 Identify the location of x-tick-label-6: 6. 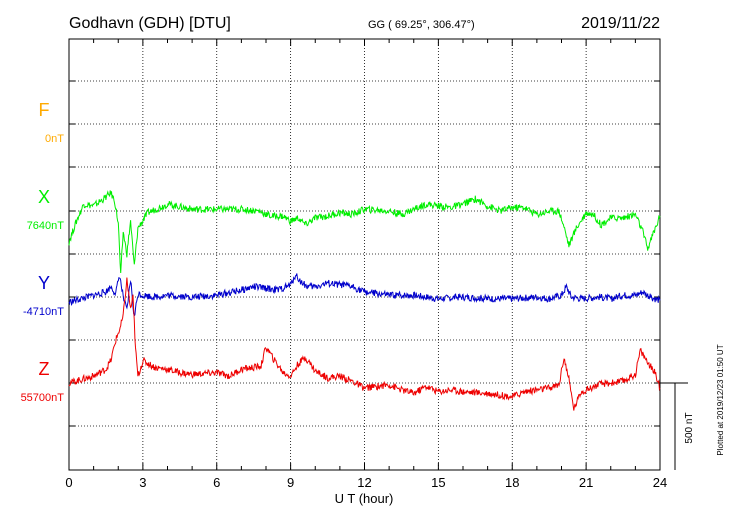
(216, 482).